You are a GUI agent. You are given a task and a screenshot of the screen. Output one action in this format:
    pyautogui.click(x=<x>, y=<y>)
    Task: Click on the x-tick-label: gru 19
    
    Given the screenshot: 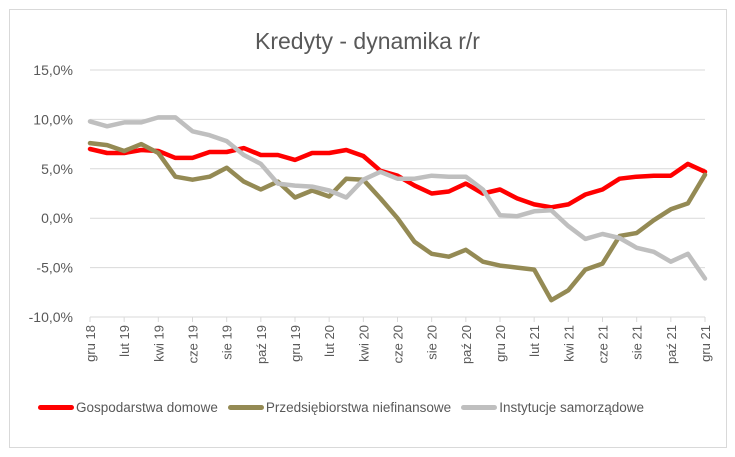 What is the action you would take?
    pyautogui.click(x=295, y=343)
    